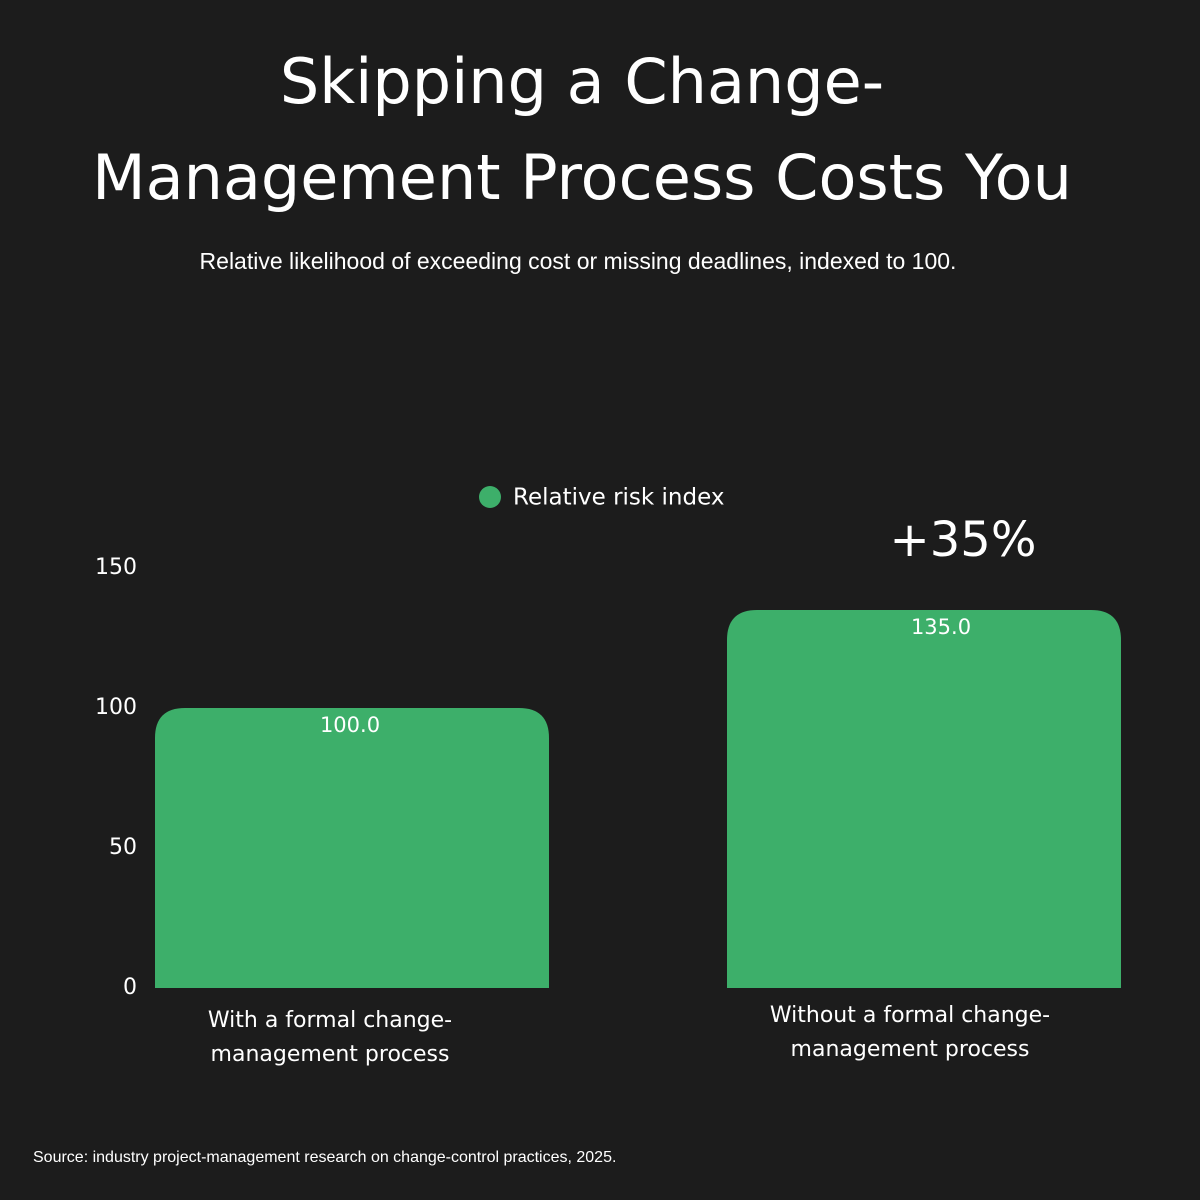 Image resolution: width=1200 pixels, height=1200 pixels. What do you see at coordinates (116, 707) in the screenshot?
I see `y-tick-label: 100` at bounding box center [116, 707].